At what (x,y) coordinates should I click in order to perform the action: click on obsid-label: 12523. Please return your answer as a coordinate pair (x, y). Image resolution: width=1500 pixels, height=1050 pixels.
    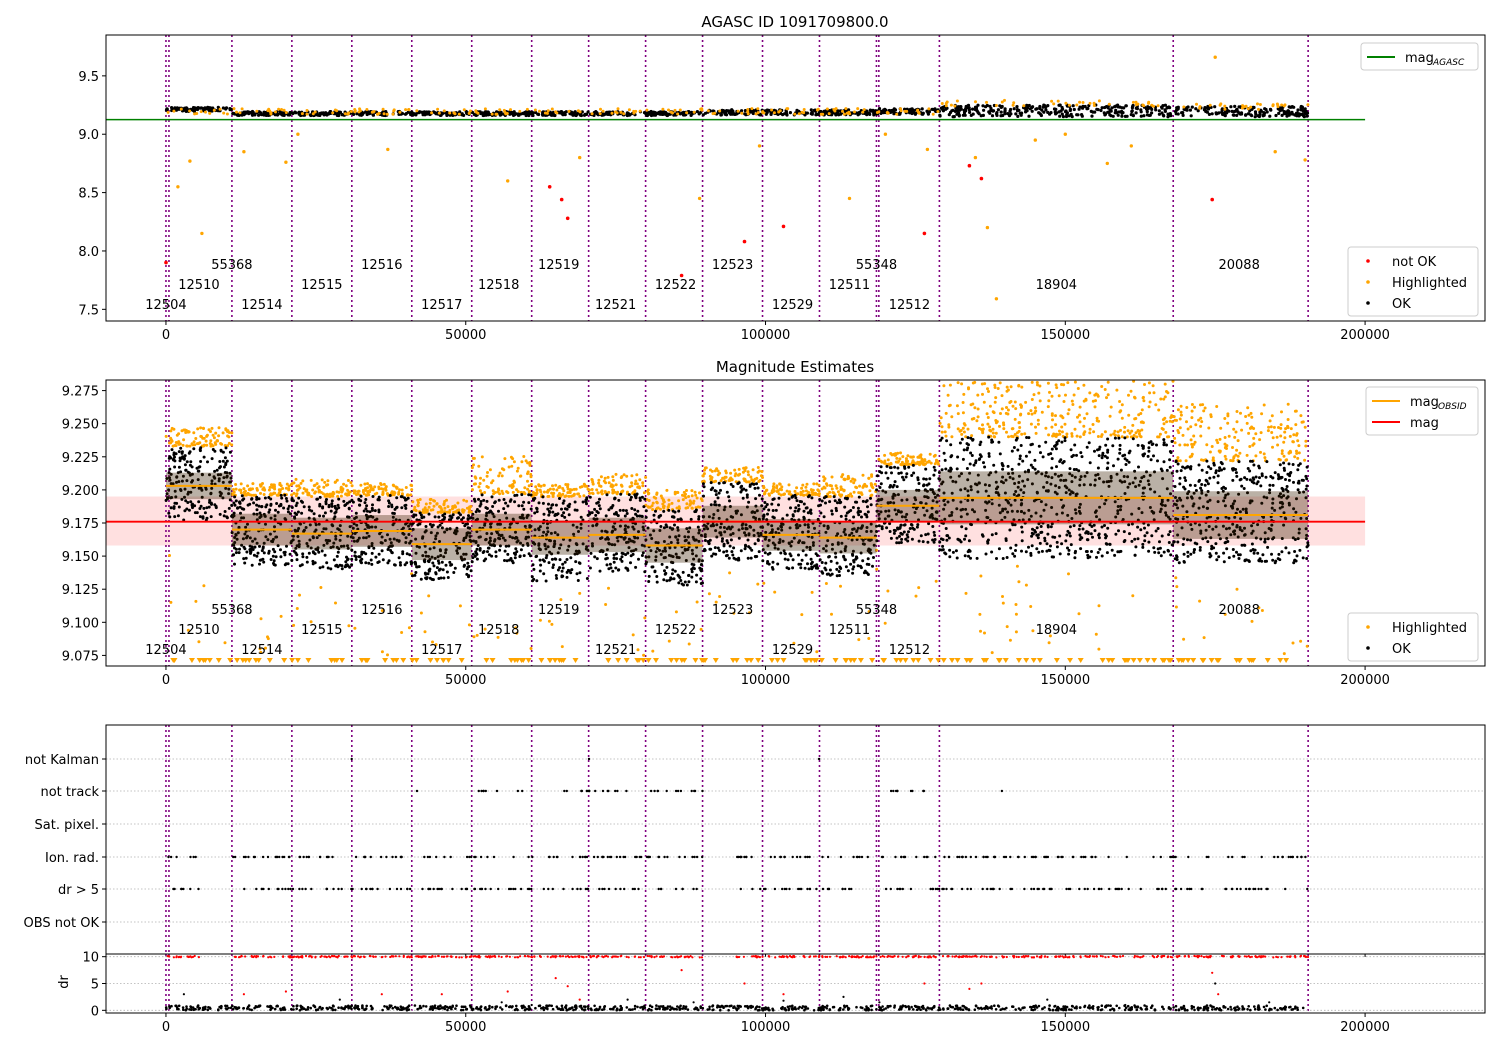
    Looking at the image, I should click on (732, 265).